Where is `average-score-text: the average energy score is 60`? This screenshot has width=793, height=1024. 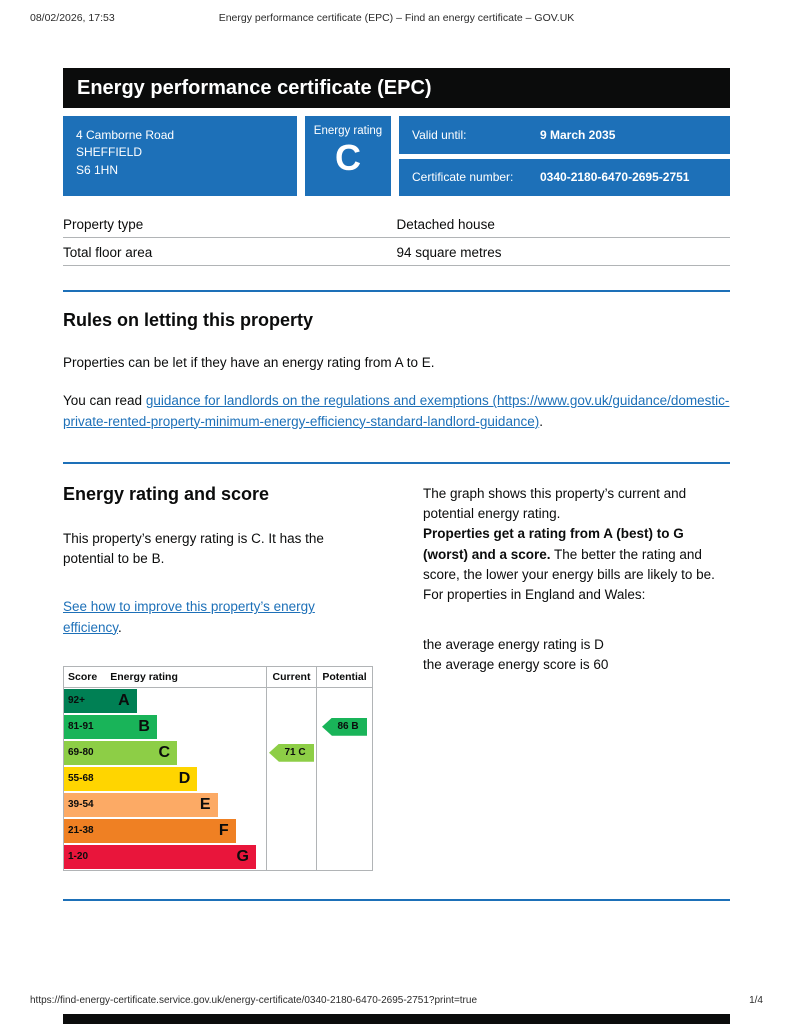
average-score-text: the average energy score is 60 is located at coordinates (516, 664).